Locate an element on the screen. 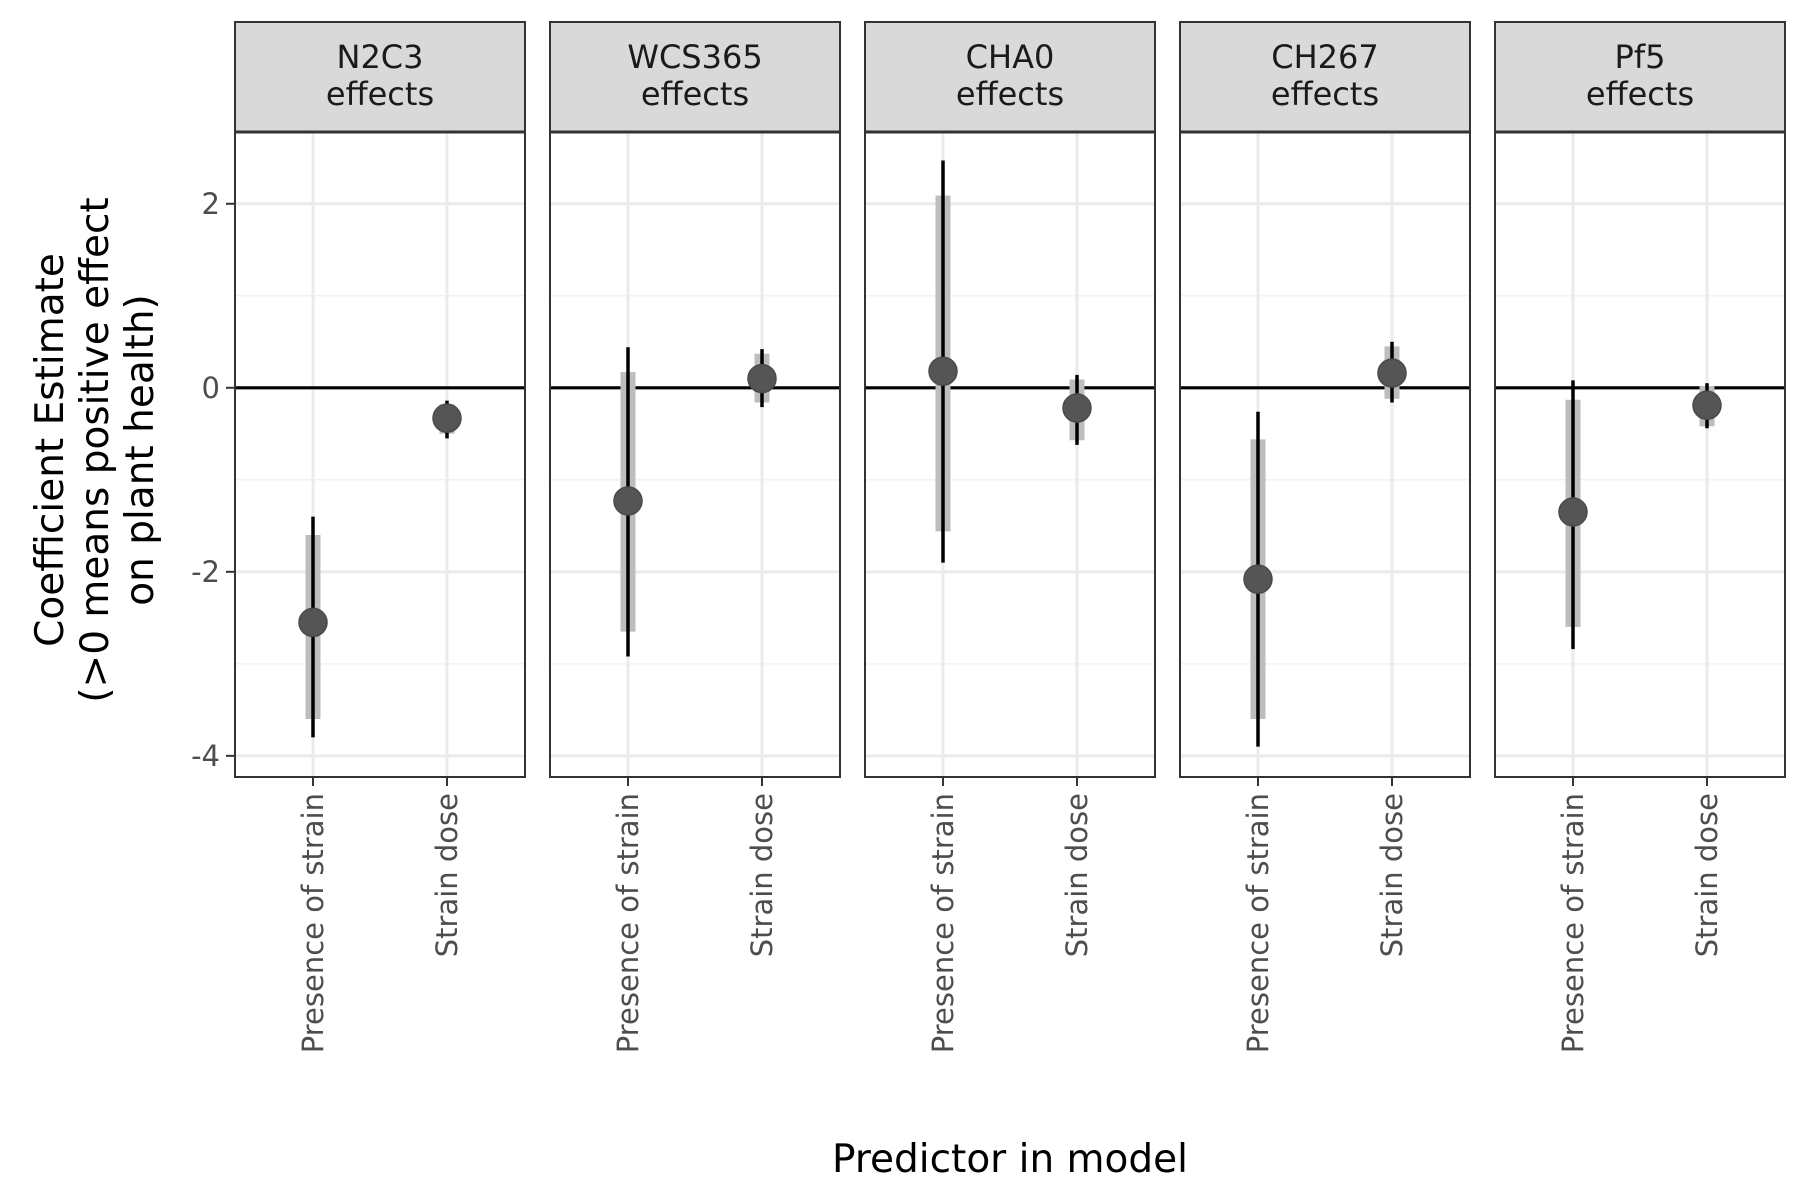 Image resolution: width=1800 pixels, height=1204 pixels. y-tick-label: 2 is located at coordinates (211, 204).